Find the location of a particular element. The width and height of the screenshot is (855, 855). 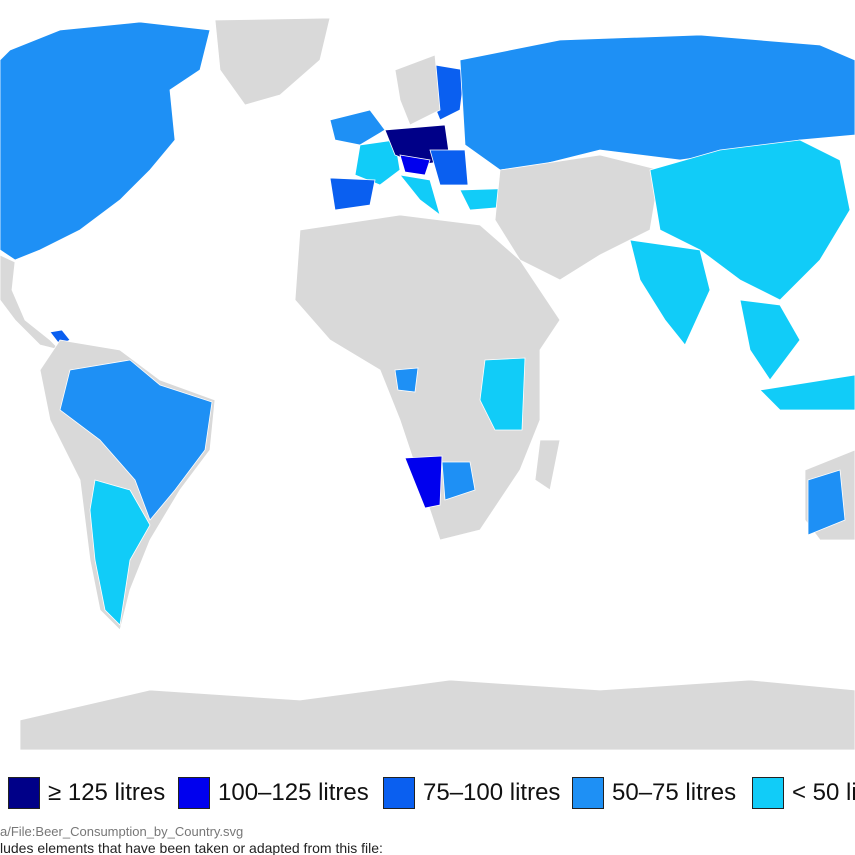

east-africa is located at coordinates (502, 394).